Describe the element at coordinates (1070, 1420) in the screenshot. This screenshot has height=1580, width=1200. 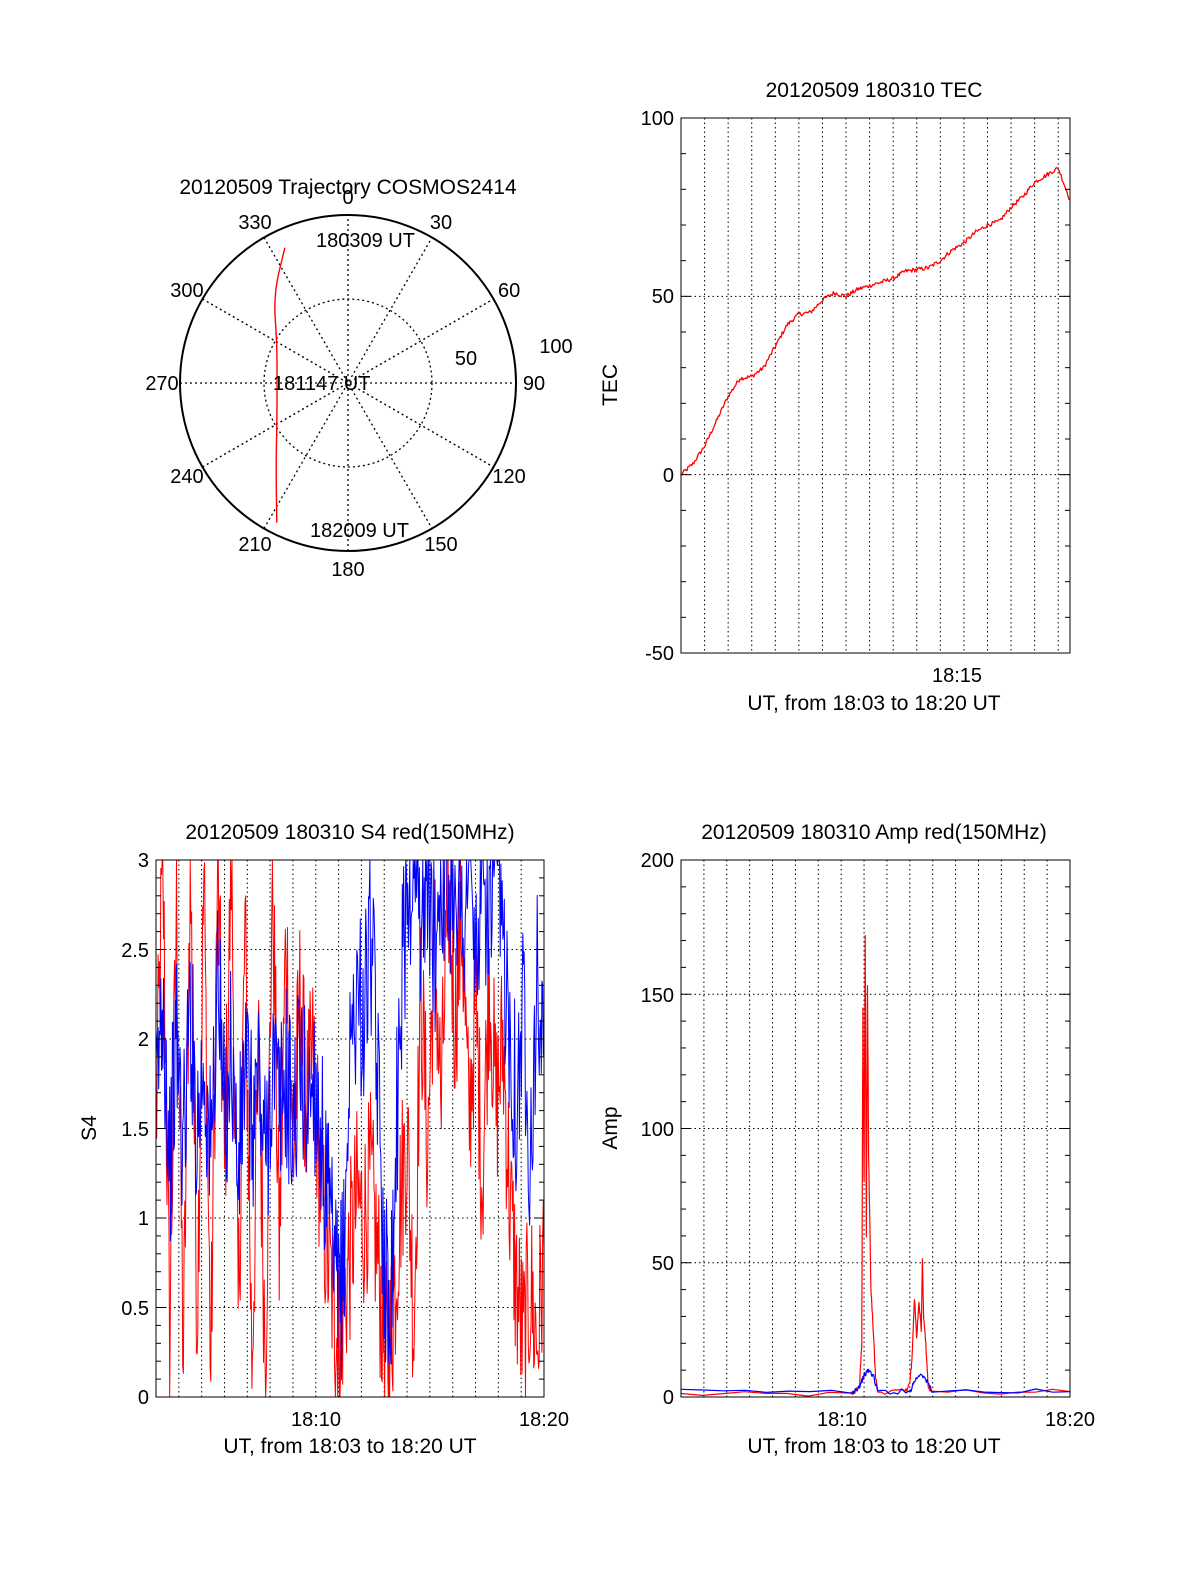
I see `amp-x-tick-label: 18:20` at that location.